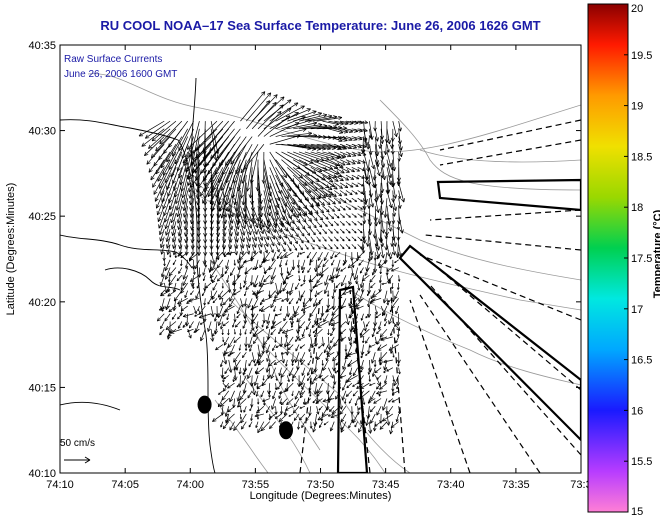  Describe the element at coordinates (42, 132) in the screenshot. I see `y-tick-label: 40:30` at that location.